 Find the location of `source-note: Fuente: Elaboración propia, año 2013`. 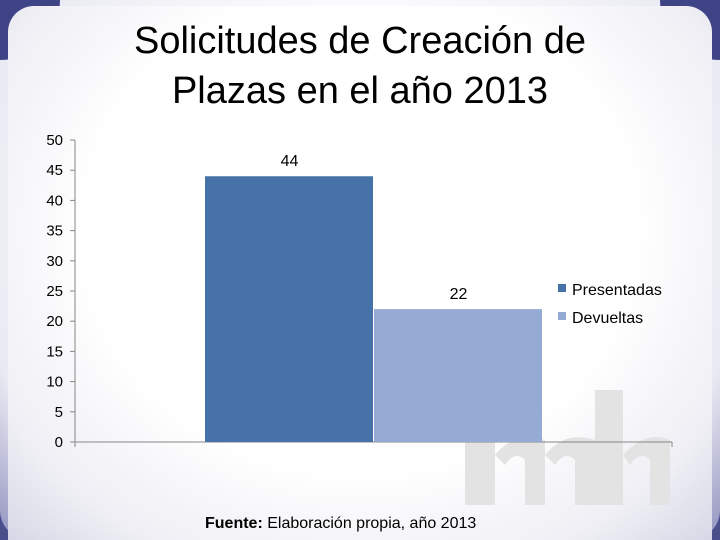

source-note: Fuente: Elaboración propia, año 2013 is located at coordinates (340, 524).